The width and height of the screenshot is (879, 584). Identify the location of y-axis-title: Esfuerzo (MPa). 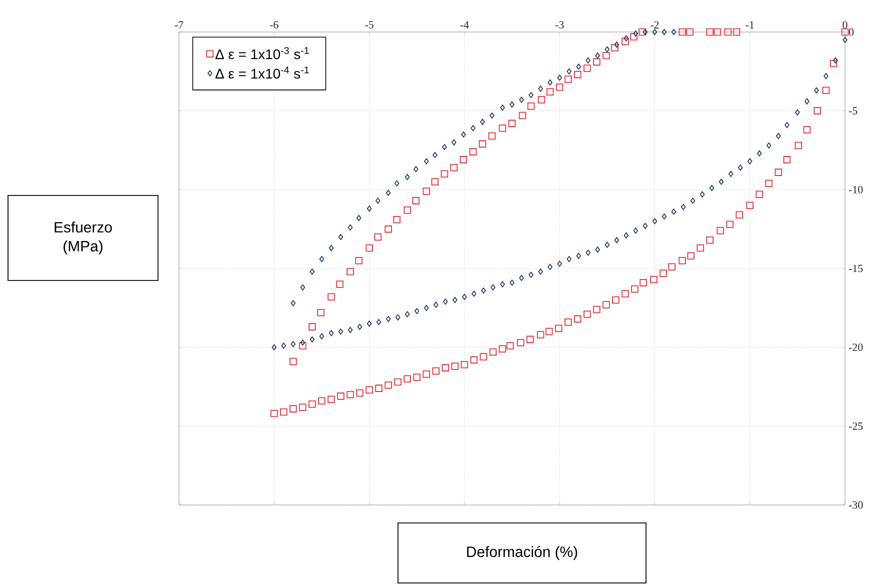
(83, 238).